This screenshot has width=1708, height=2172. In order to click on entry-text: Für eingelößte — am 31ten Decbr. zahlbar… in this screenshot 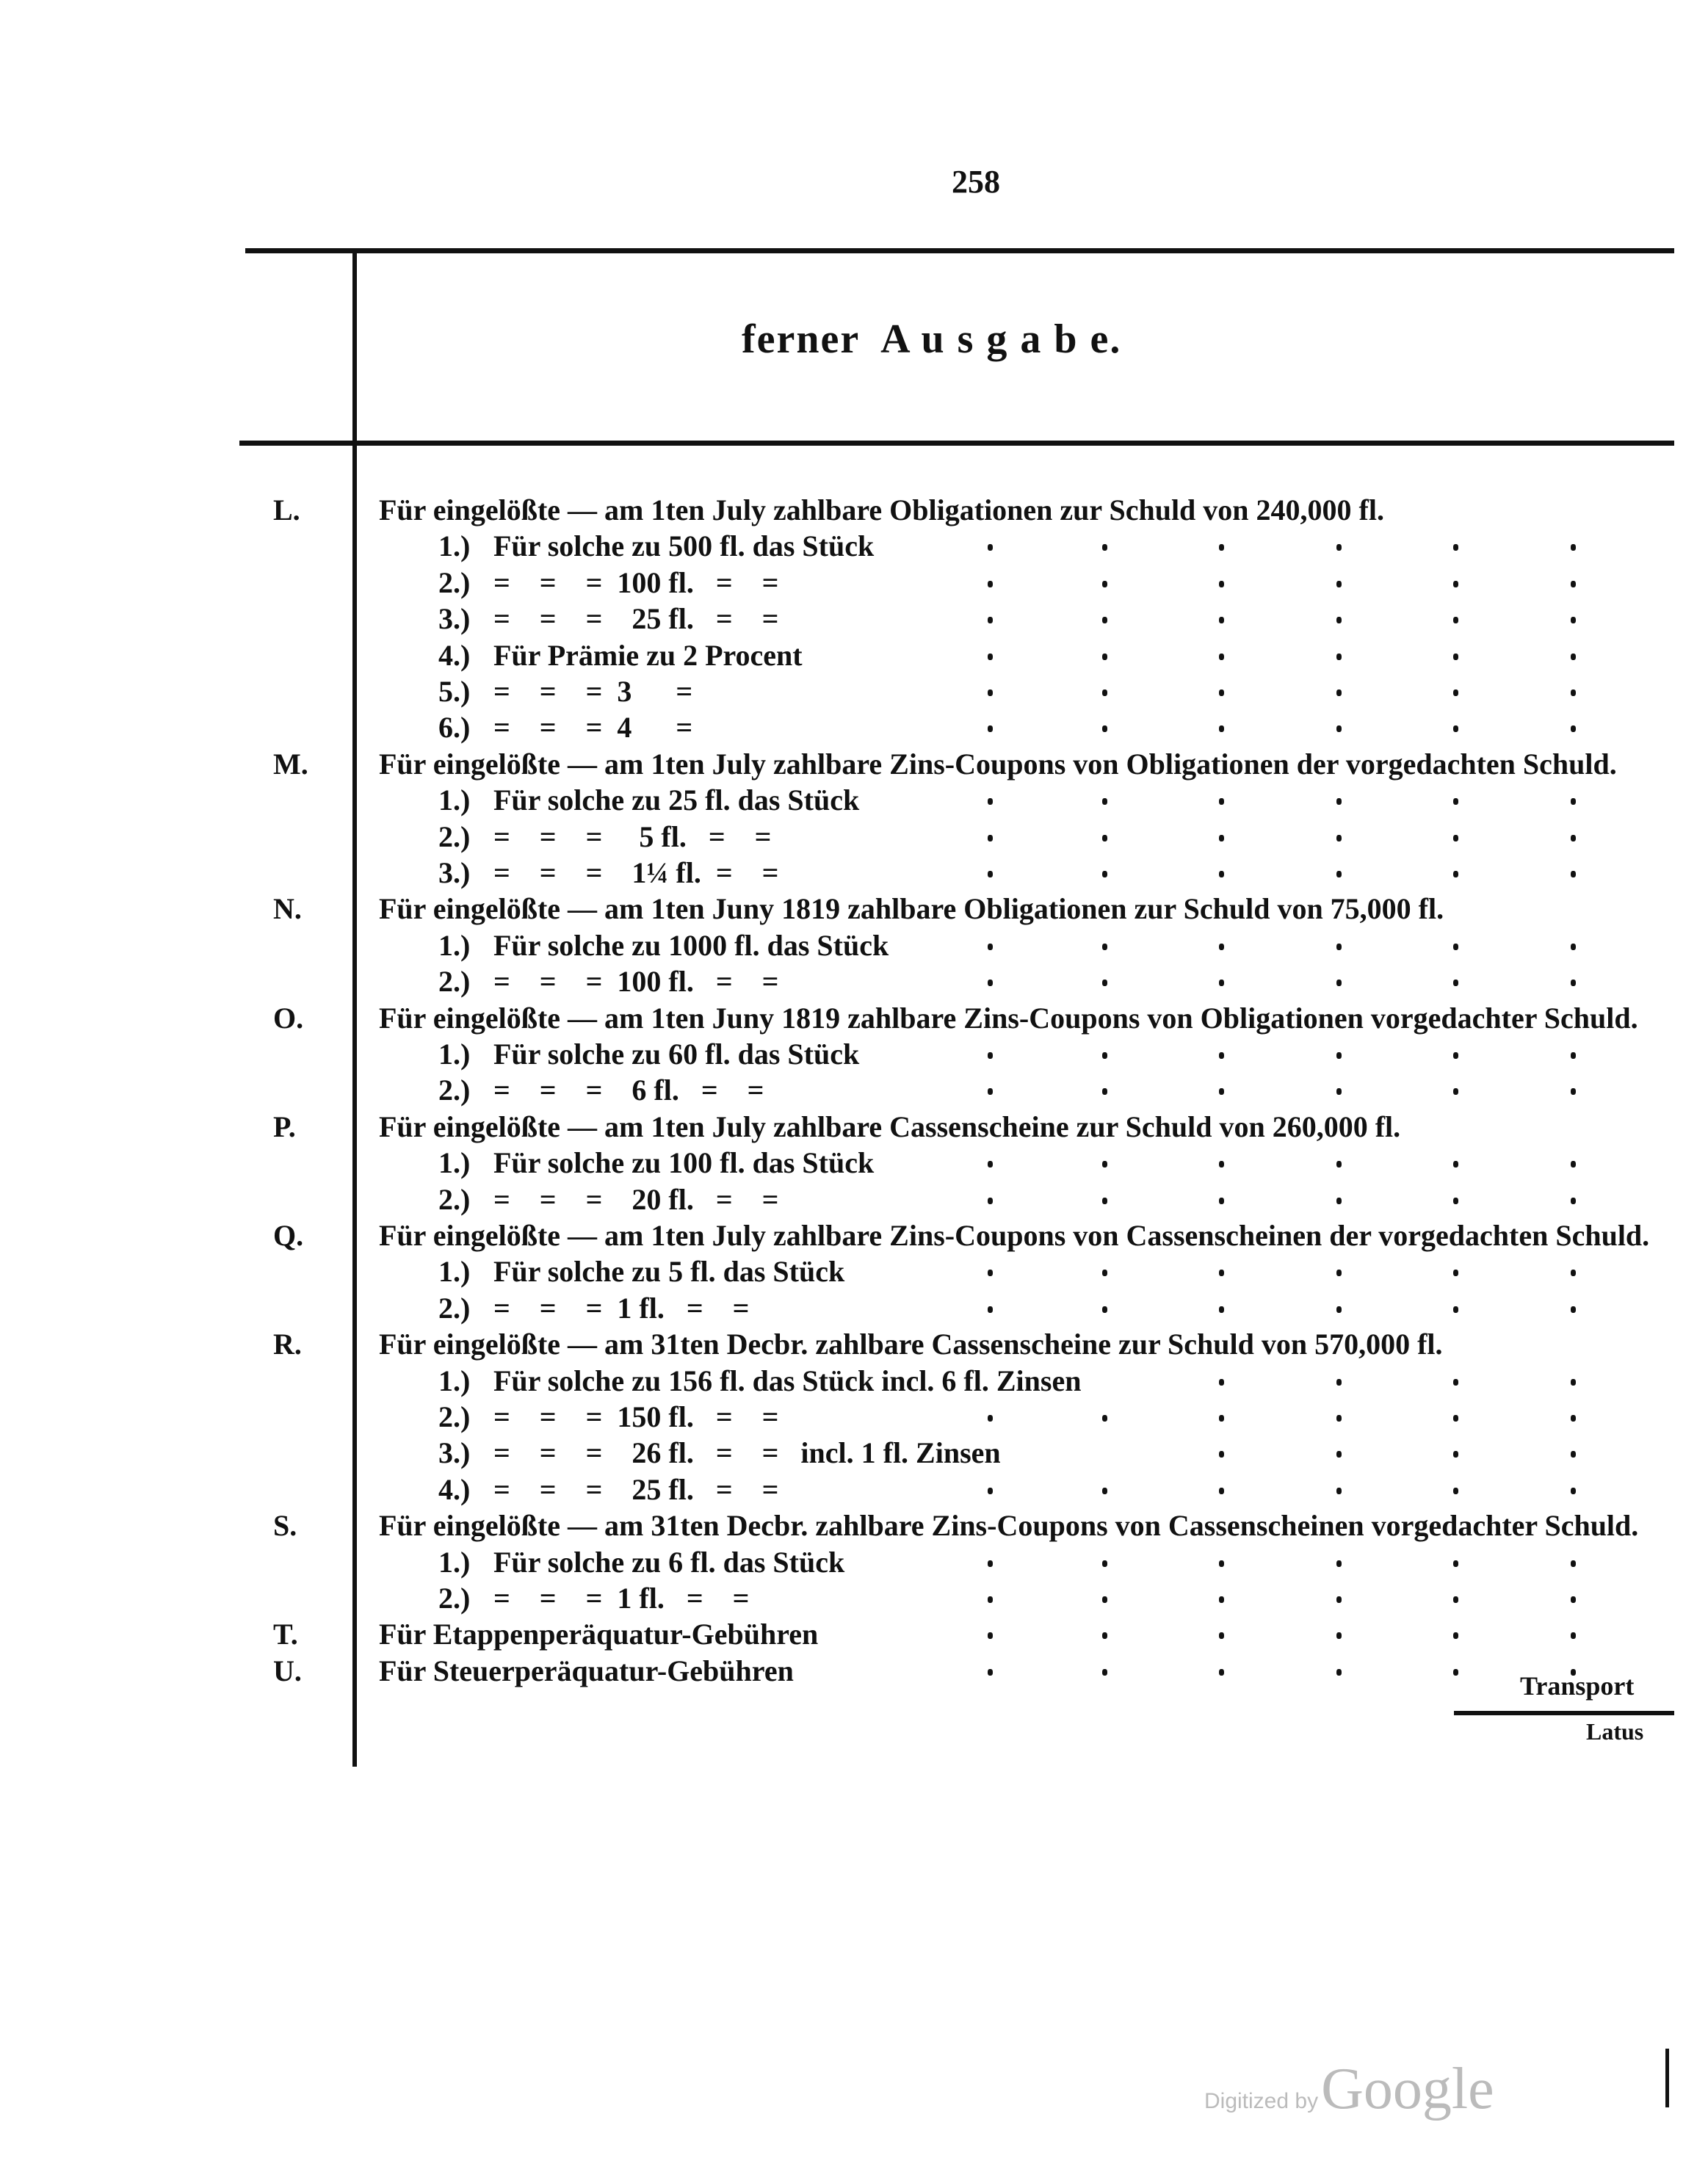, I will do `click(1009, 1526)`.